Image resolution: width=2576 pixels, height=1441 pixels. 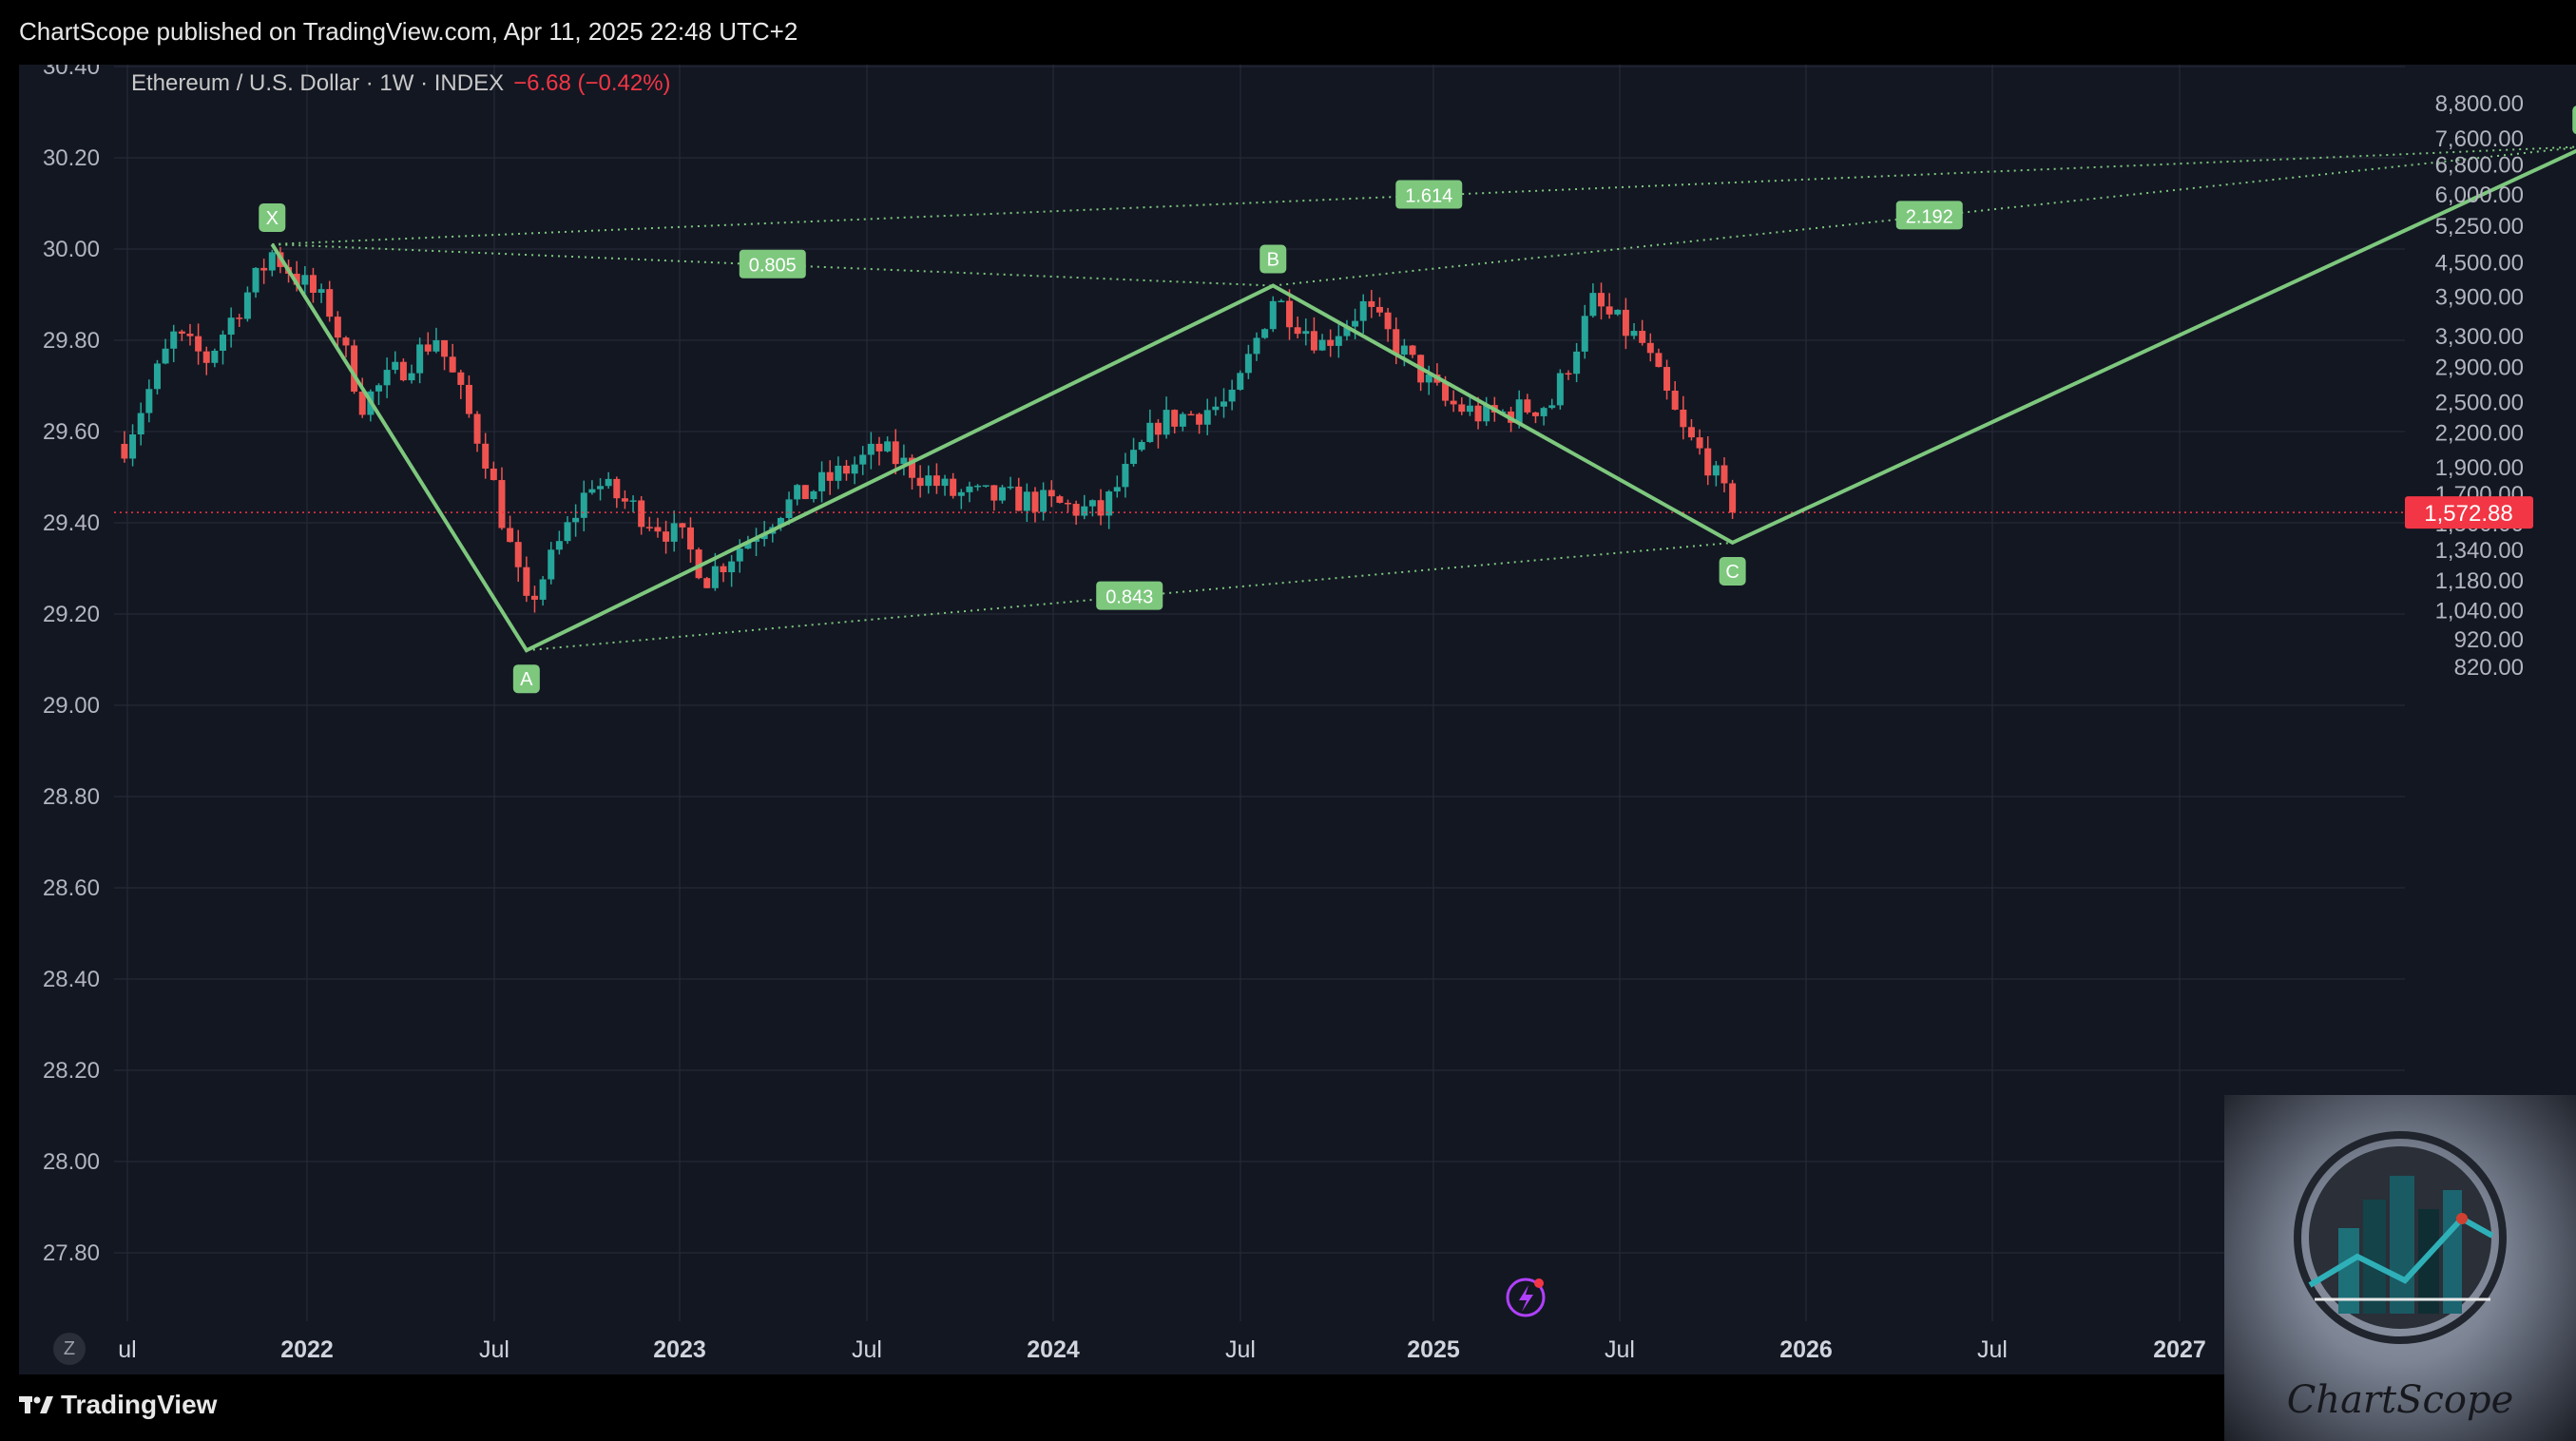 I want to click on zoom-button: Z, so click(x=69, y=1349).